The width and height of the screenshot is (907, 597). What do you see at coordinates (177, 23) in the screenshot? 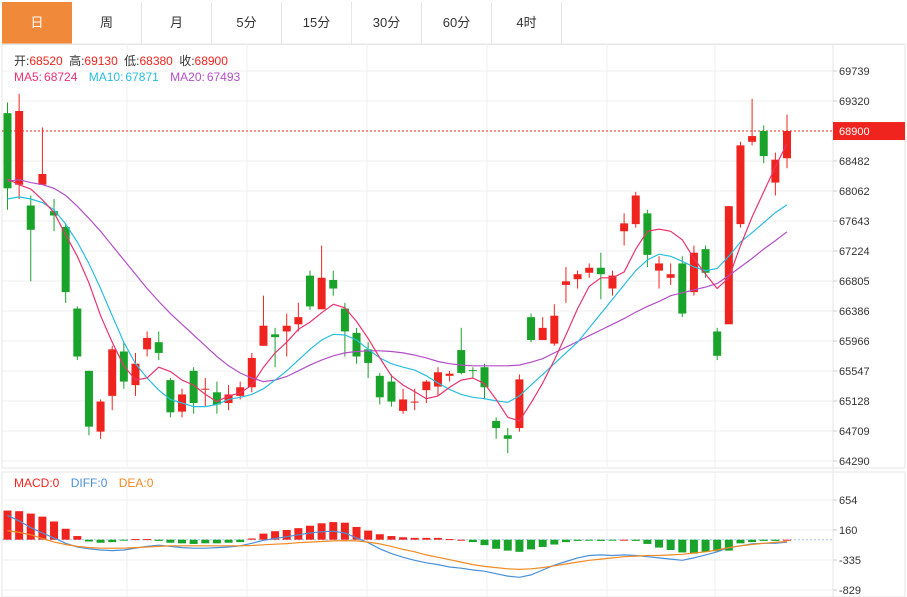
I see `tab-month: 月` at bounding box center [177, 23].